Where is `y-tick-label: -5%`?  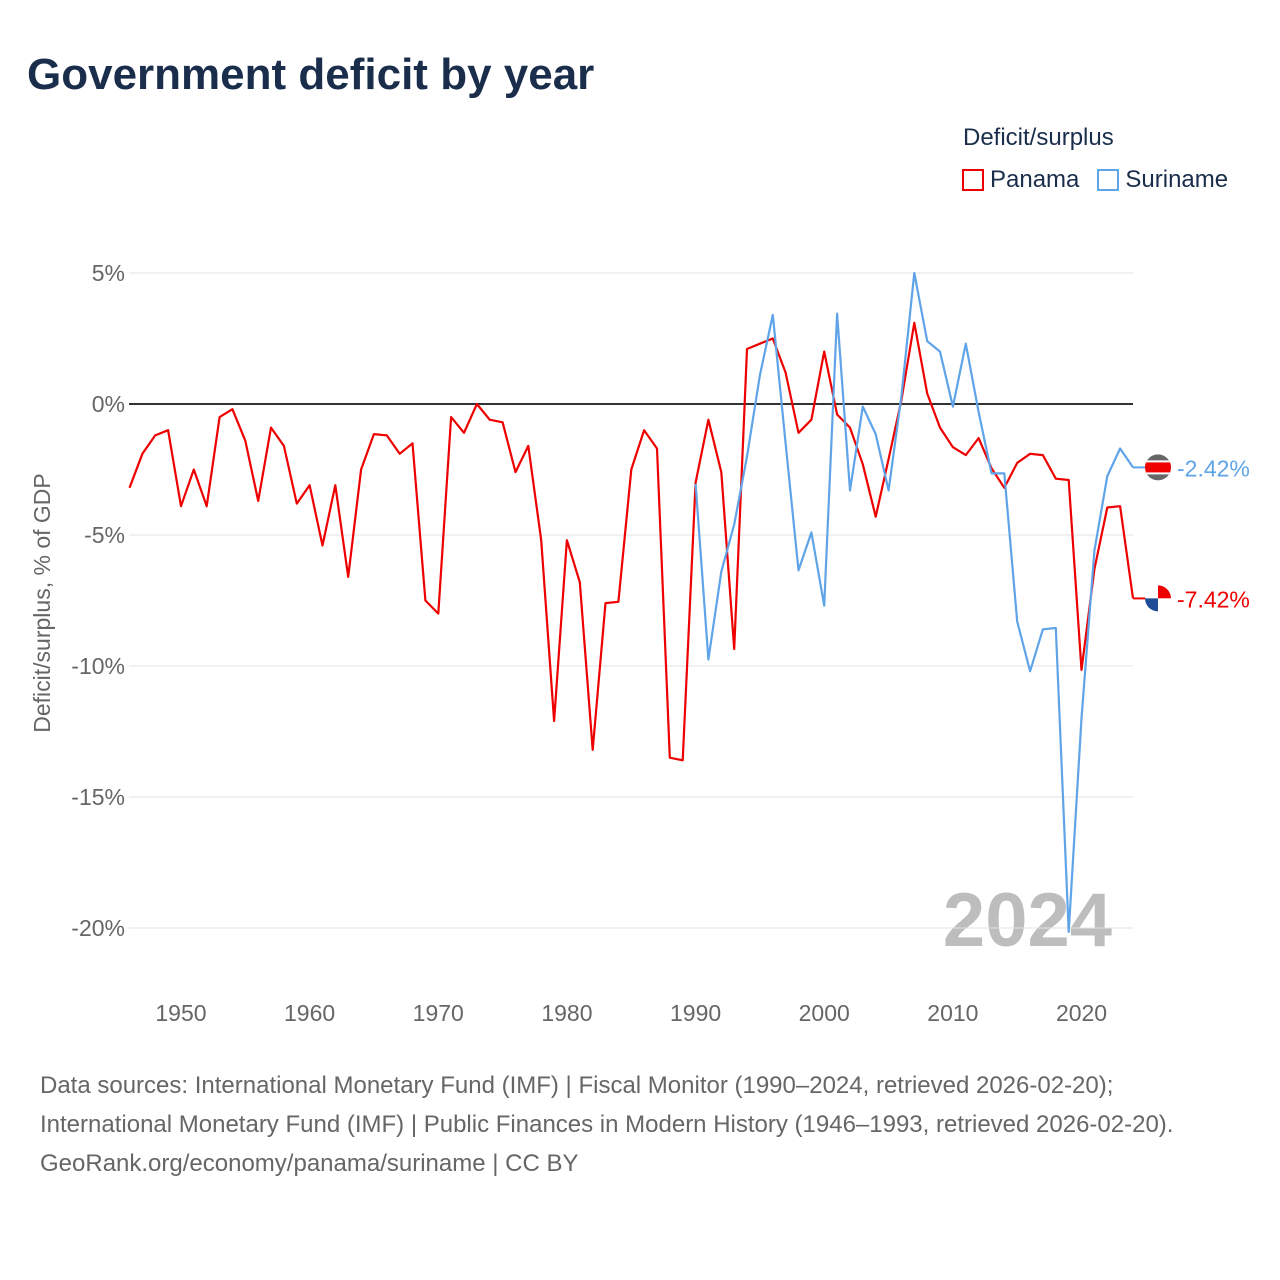 y-tick-label: -5% is located at coordinates (104, 535).